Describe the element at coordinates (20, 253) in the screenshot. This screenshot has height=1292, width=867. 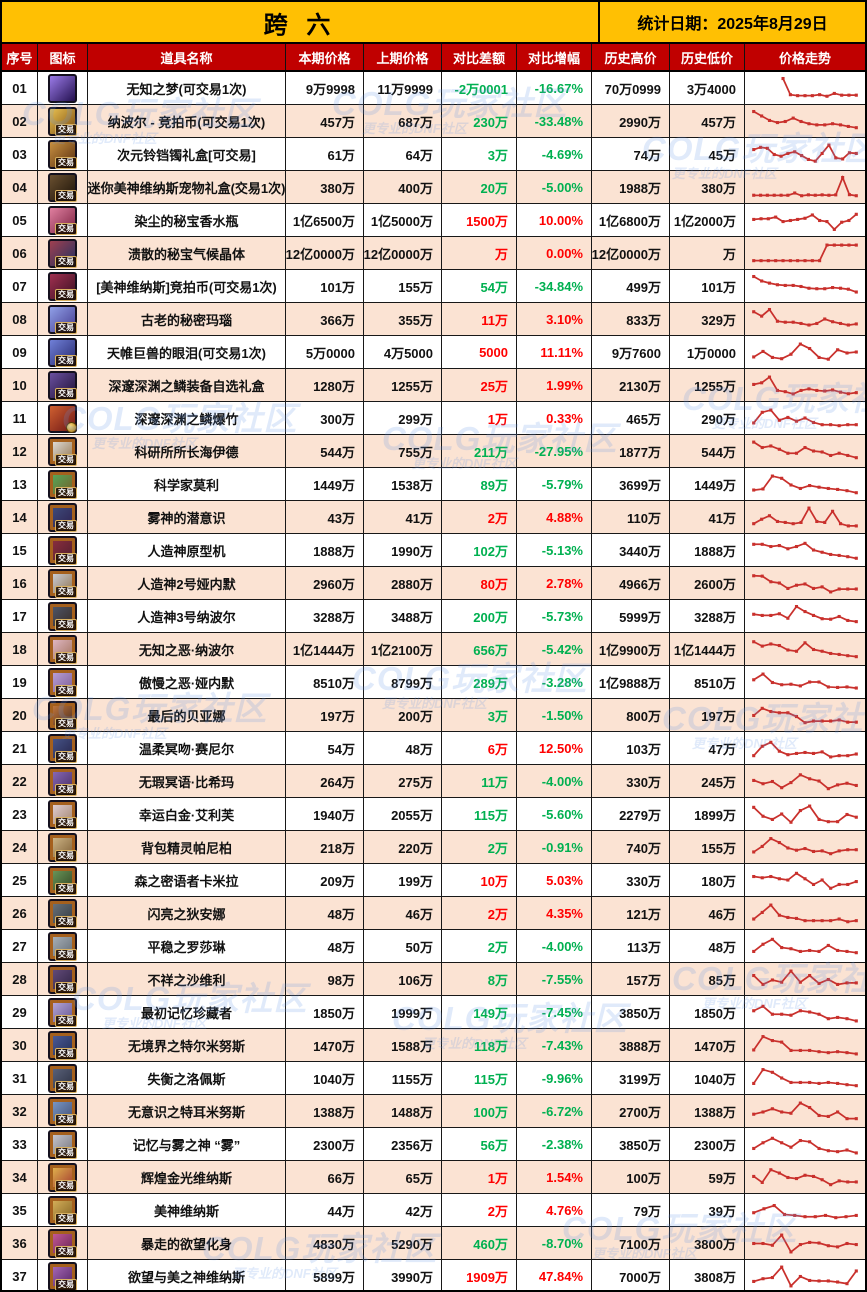
I see `rank-cell: 06` at that location.